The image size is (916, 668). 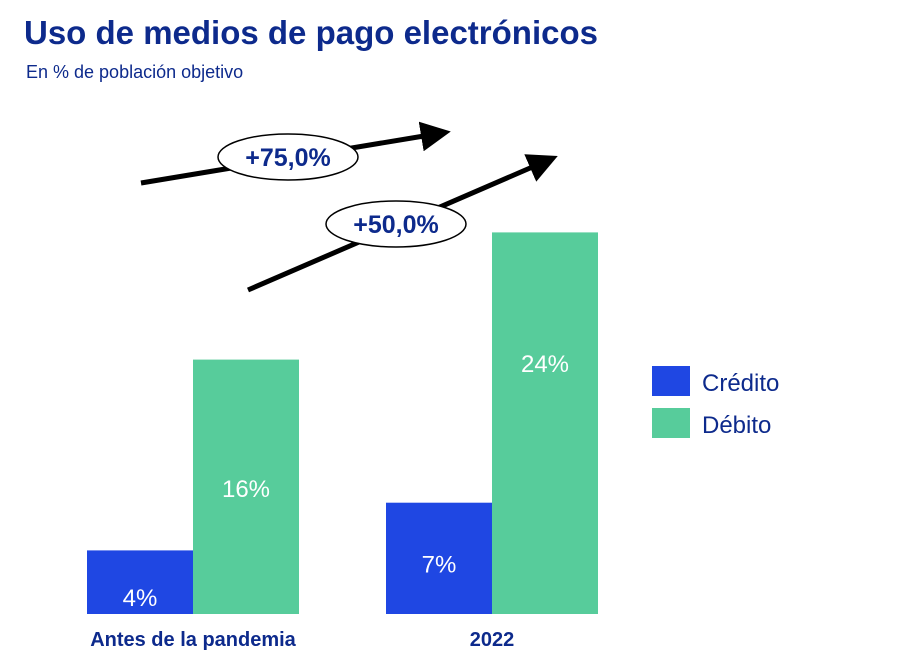 What do you see at coordinates (135, 72) in the screenshot?
I see `chart-subtitle: En % de población objetivo` at bounding box center [135, 72].